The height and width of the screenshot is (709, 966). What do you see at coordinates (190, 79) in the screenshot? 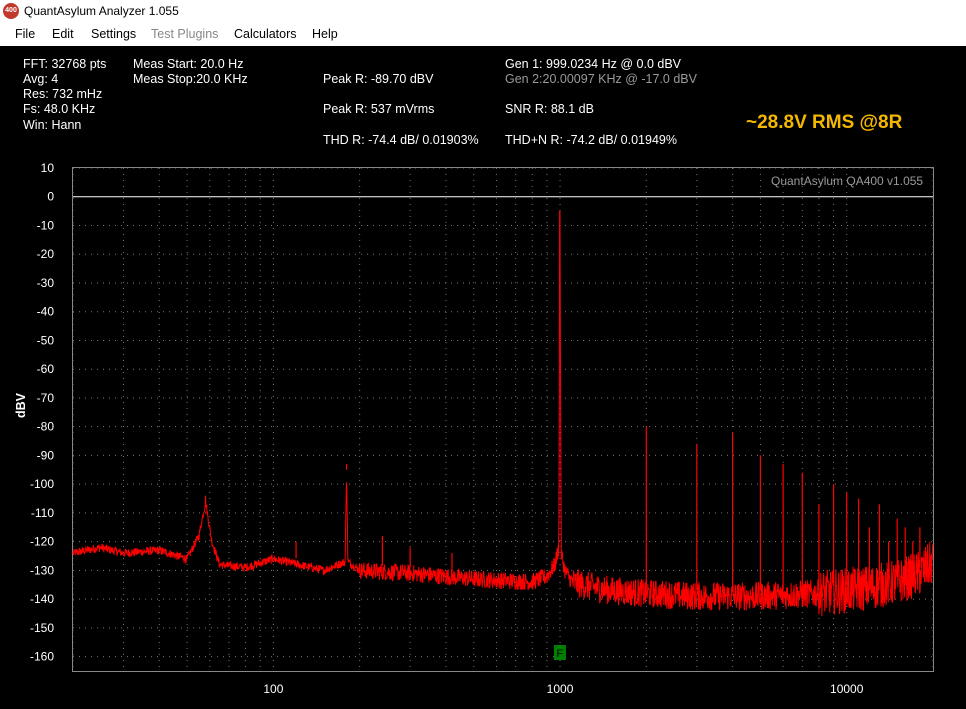
I see `meas-stop: Meas Stop:20.0 KHz` at bounding box center [190, 79].